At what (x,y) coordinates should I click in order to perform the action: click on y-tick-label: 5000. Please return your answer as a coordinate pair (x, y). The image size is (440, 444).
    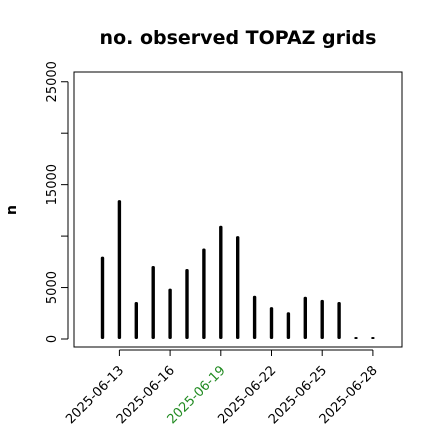
    Looking at the image, I should click on (52, 287).